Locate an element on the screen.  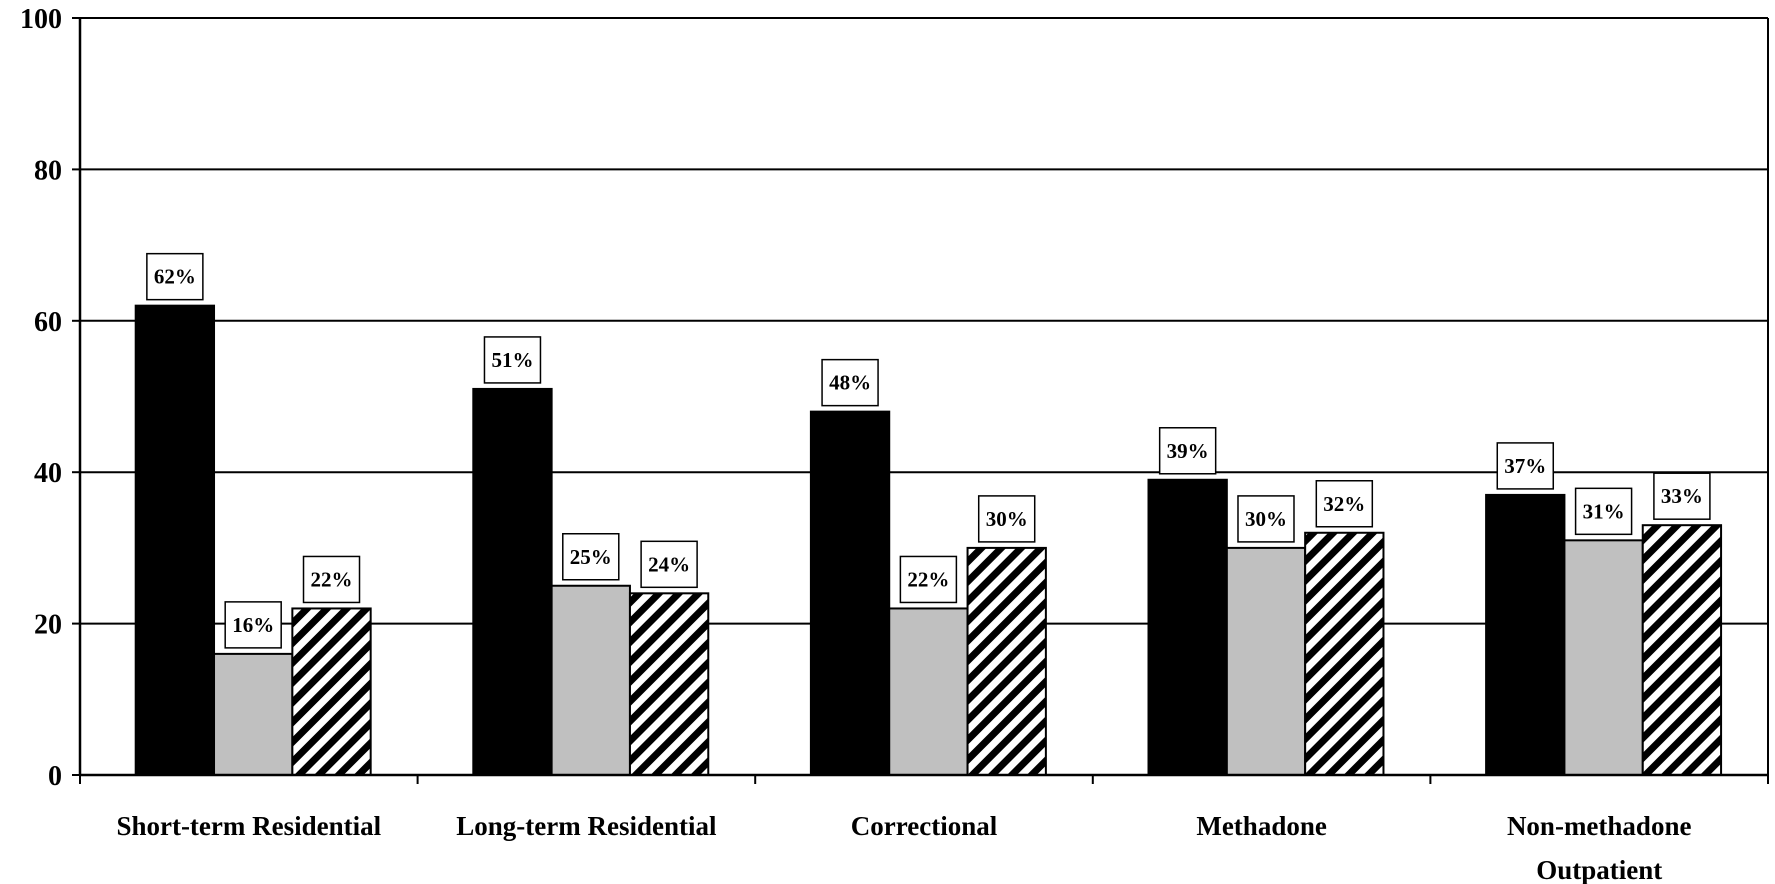
data-label: 62% is located at coordinates (175, 277).